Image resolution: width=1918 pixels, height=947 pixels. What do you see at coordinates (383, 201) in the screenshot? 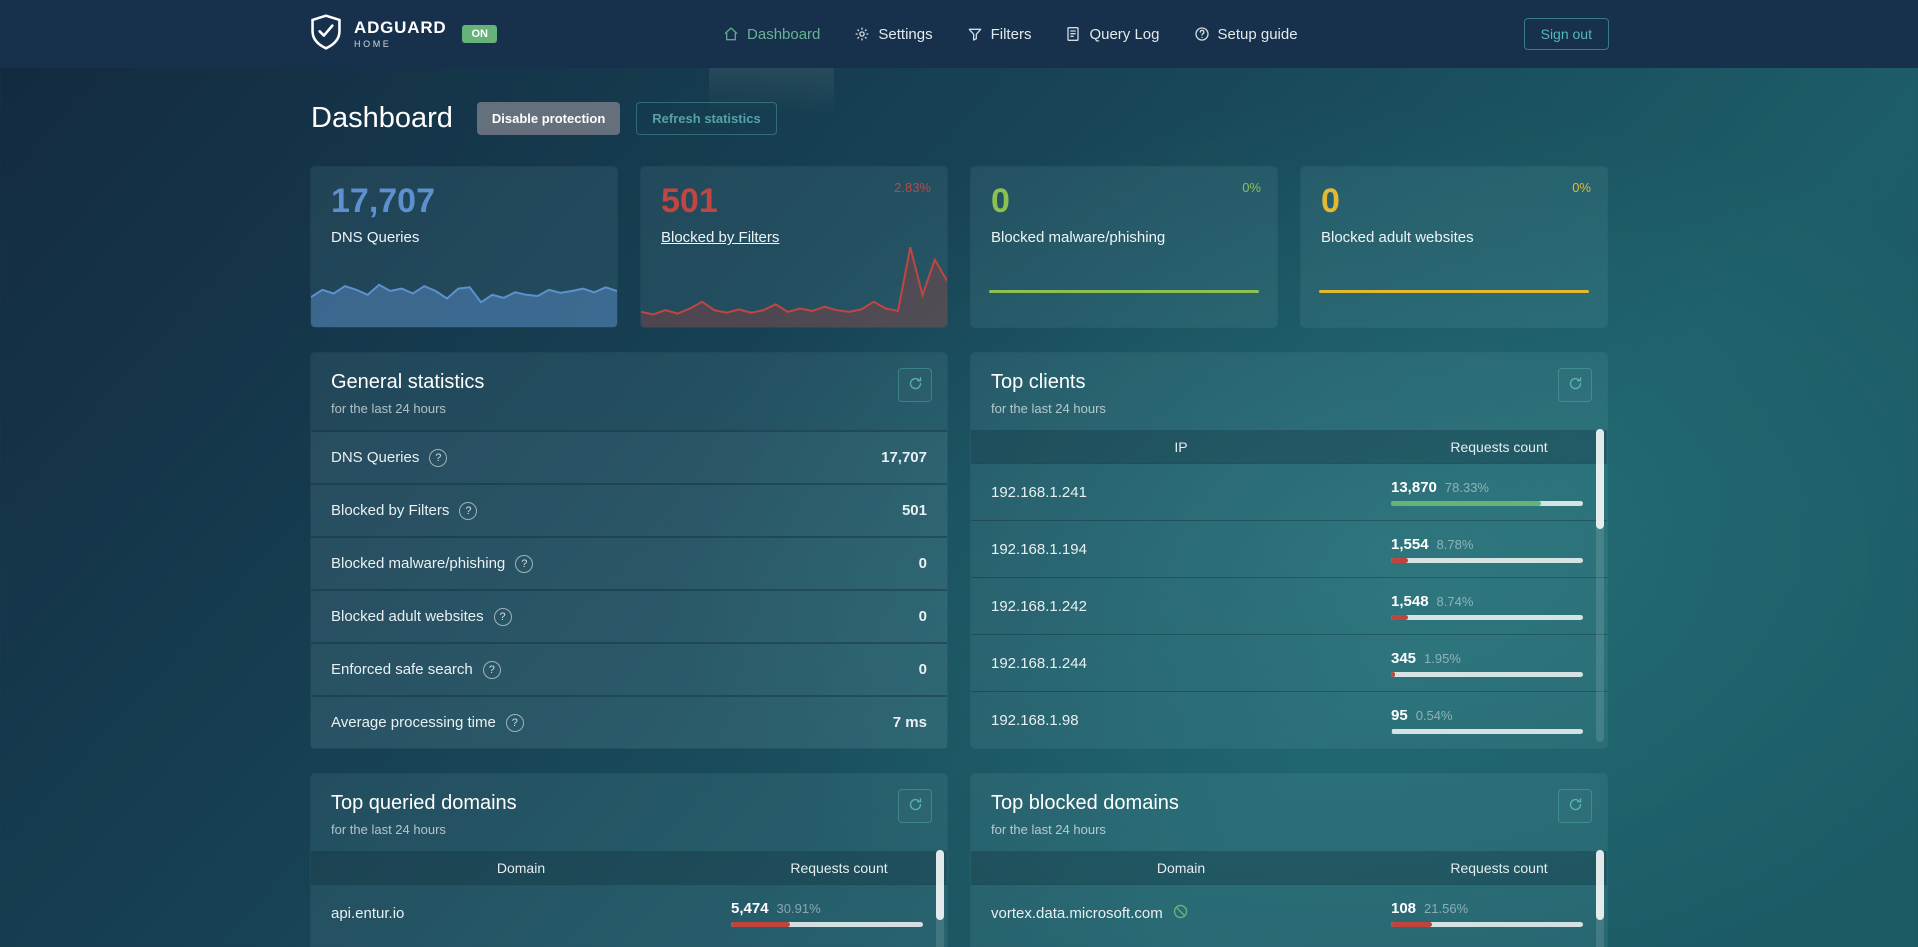
I see `dns-queries-value: 17,707` at bounding box center [383, 201].